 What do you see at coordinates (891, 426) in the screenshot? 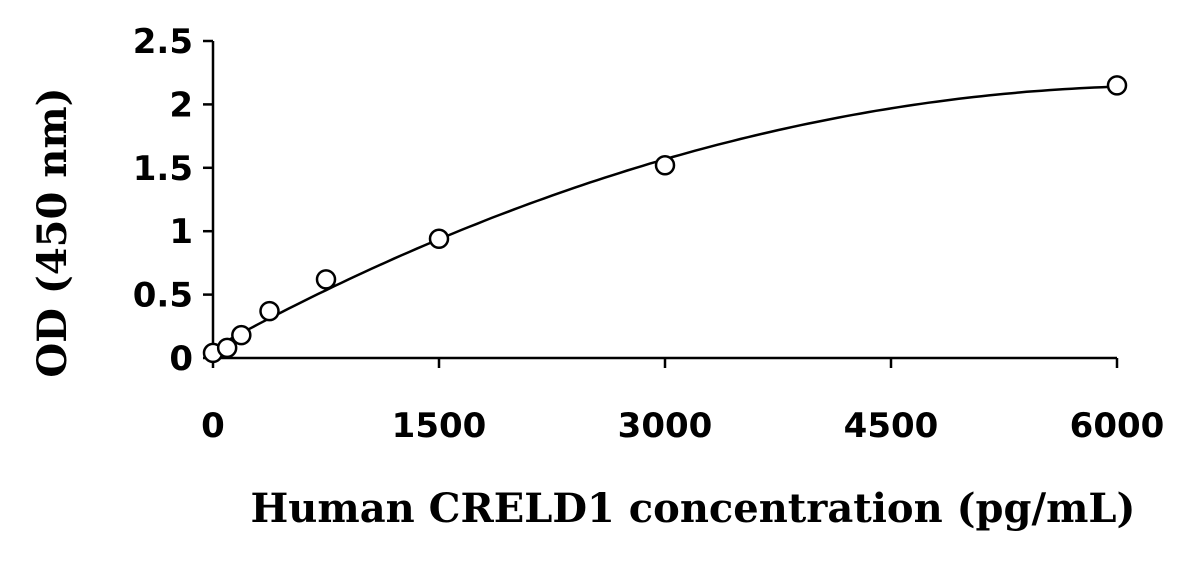
I see `x-tick-label: 4500` at bounding box center [891, 426].